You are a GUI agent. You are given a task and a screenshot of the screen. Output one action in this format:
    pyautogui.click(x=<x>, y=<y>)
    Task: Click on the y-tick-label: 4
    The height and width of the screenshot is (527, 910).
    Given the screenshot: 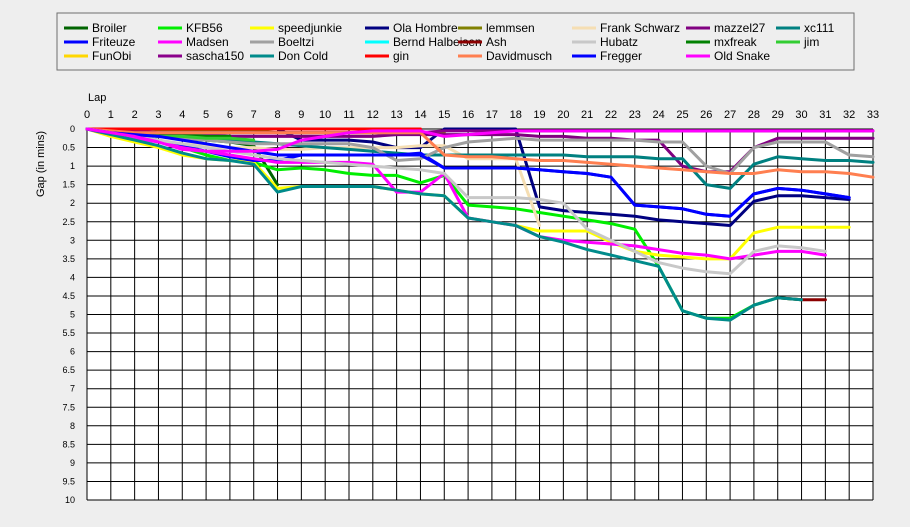 What is the action you would take?
    pyautogui.click(x=72, y=277)
    